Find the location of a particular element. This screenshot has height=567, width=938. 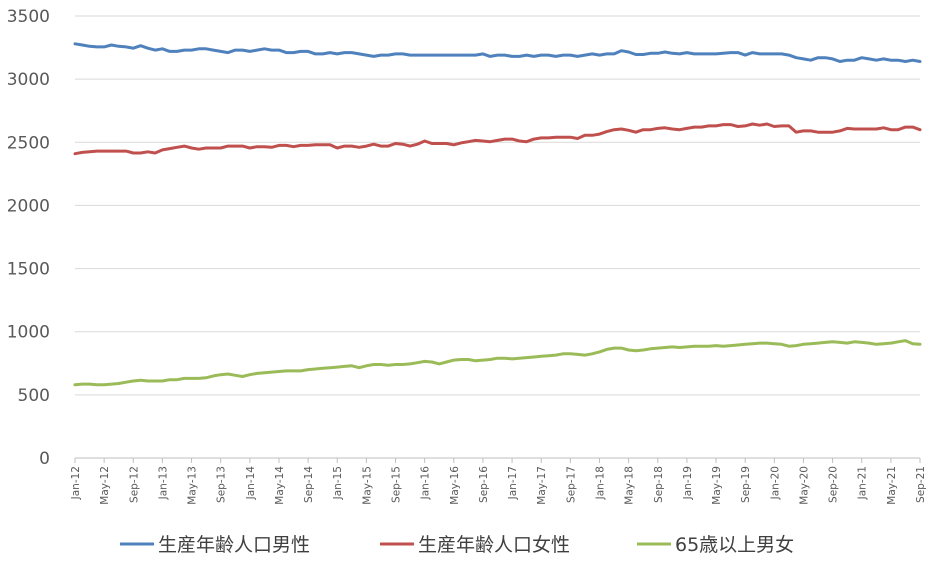

x-tick-label: Jan-12 is located at coordinates (76, 483).